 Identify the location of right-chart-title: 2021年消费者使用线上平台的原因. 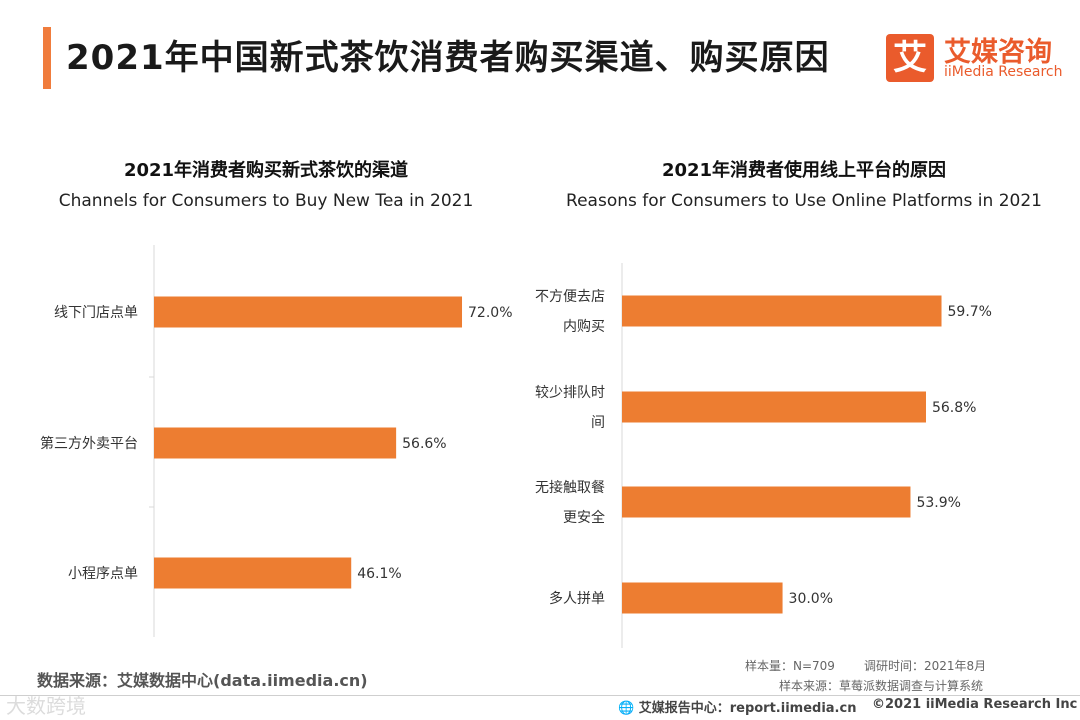
(804, 170).